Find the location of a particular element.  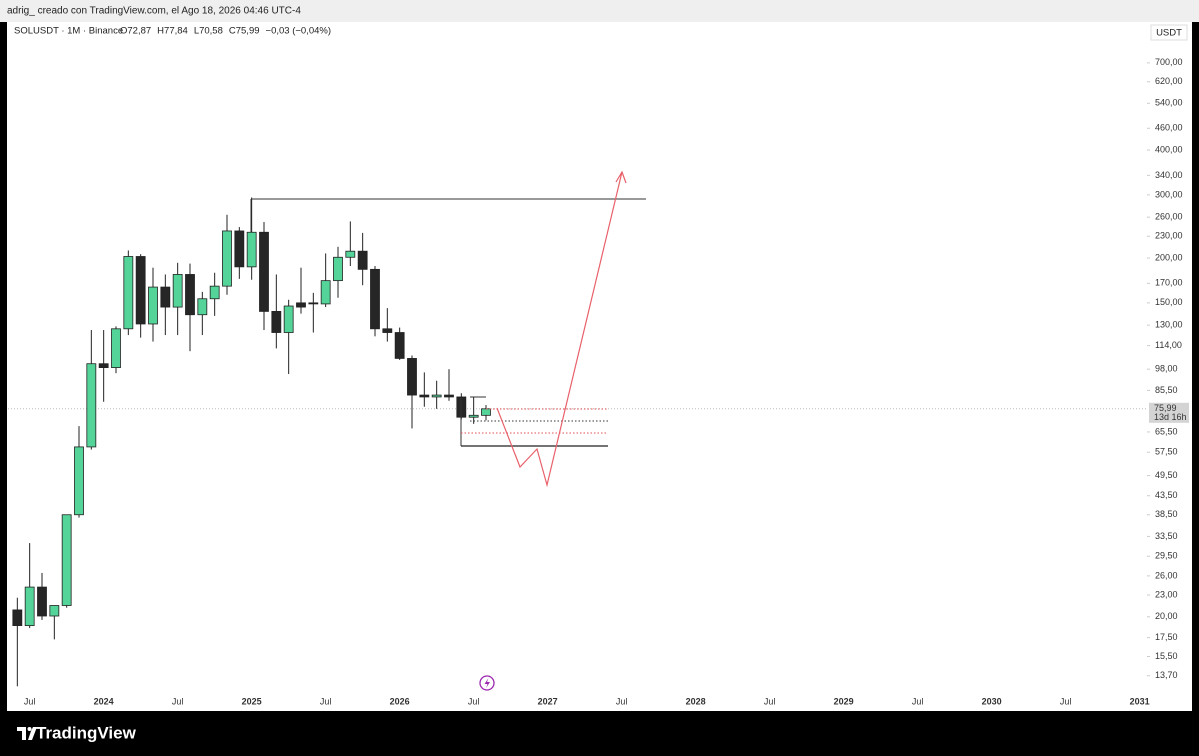

y-tick-label: 460,00 is located at coordinates (1169, 128).